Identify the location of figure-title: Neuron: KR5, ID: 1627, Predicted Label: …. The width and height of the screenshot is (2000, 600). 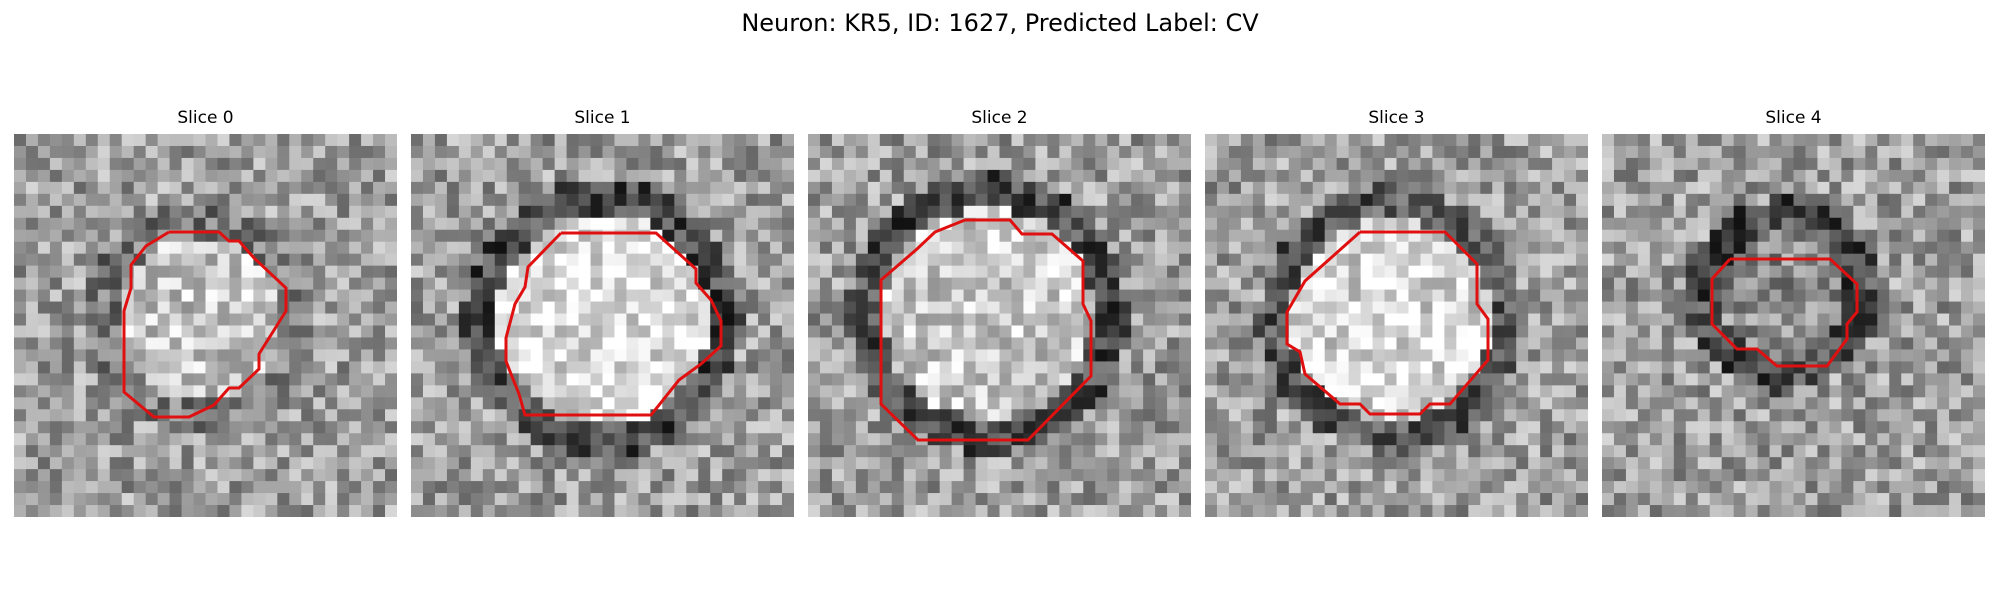
(1000, 23).